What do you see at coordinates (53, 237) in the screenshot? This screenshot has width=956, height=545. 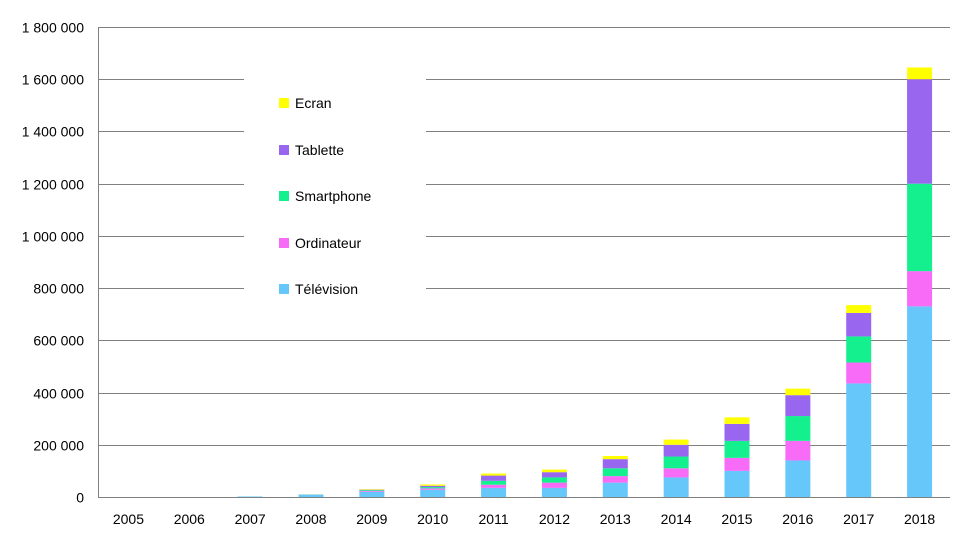 I see `y-tick-label: 1 000 000` at bounding box center [53, 237].